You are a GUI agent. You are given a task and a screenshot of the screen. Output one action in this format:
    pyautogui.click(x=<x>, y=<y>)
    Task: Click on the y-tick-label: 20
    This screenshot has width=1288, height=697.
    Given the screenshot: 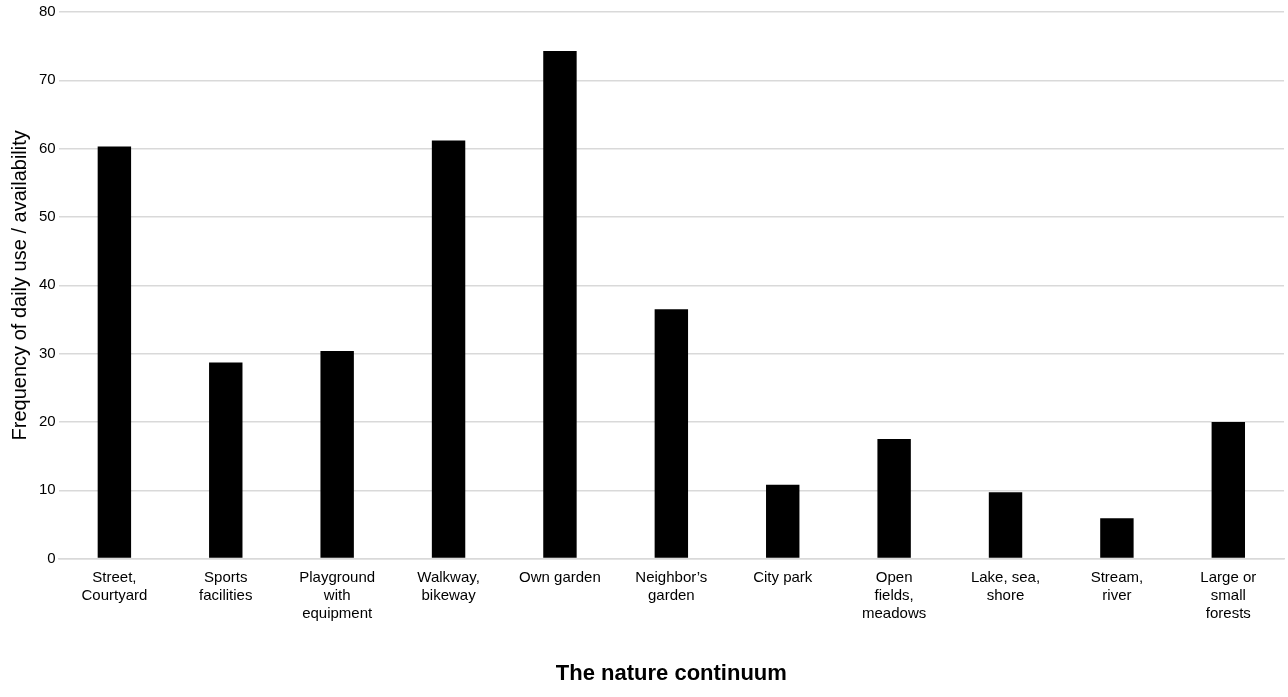 What is the action you would take?
    pyautogui.click(x=47, y=421)
    